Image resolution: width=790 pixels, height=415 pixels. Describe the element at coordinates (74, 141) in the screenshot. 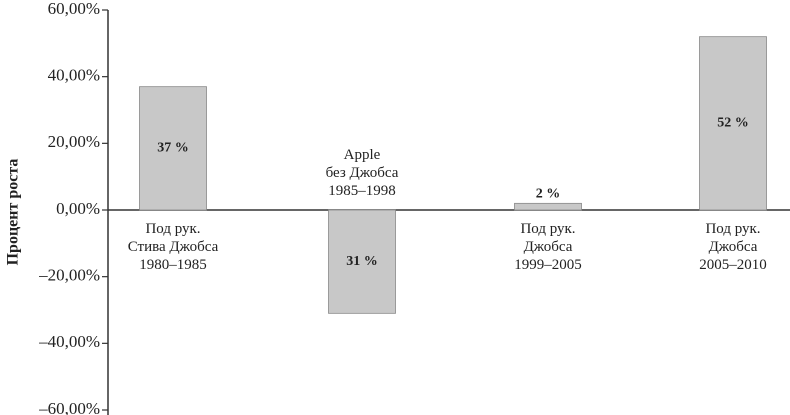

I see `y-tick-label: 20,00%` at that location.